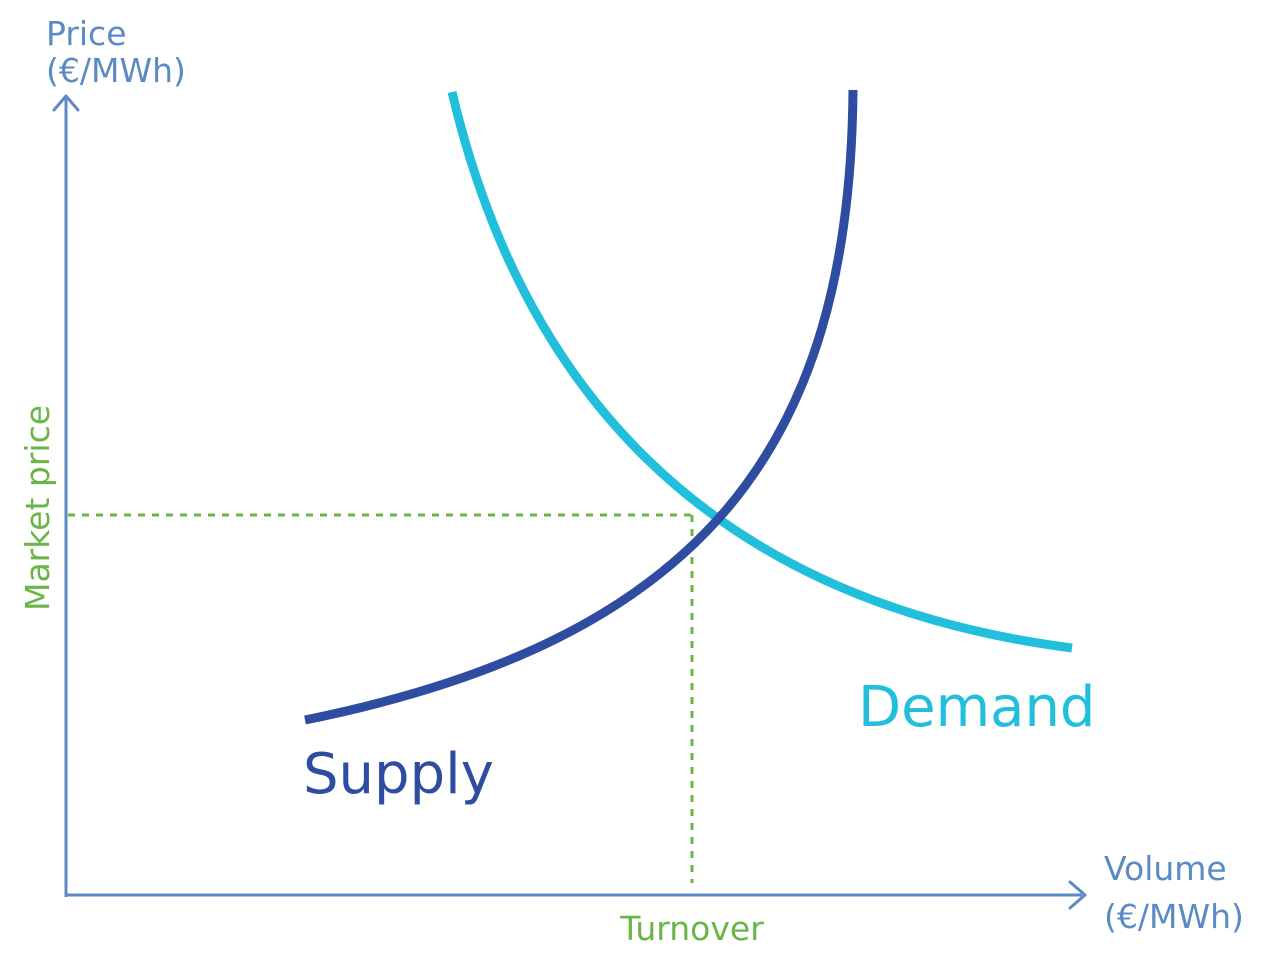  What do you see at coordinates (66, 103) in the screenshot?
I see `y-axis-arrow` at bounding box center [66, 103].